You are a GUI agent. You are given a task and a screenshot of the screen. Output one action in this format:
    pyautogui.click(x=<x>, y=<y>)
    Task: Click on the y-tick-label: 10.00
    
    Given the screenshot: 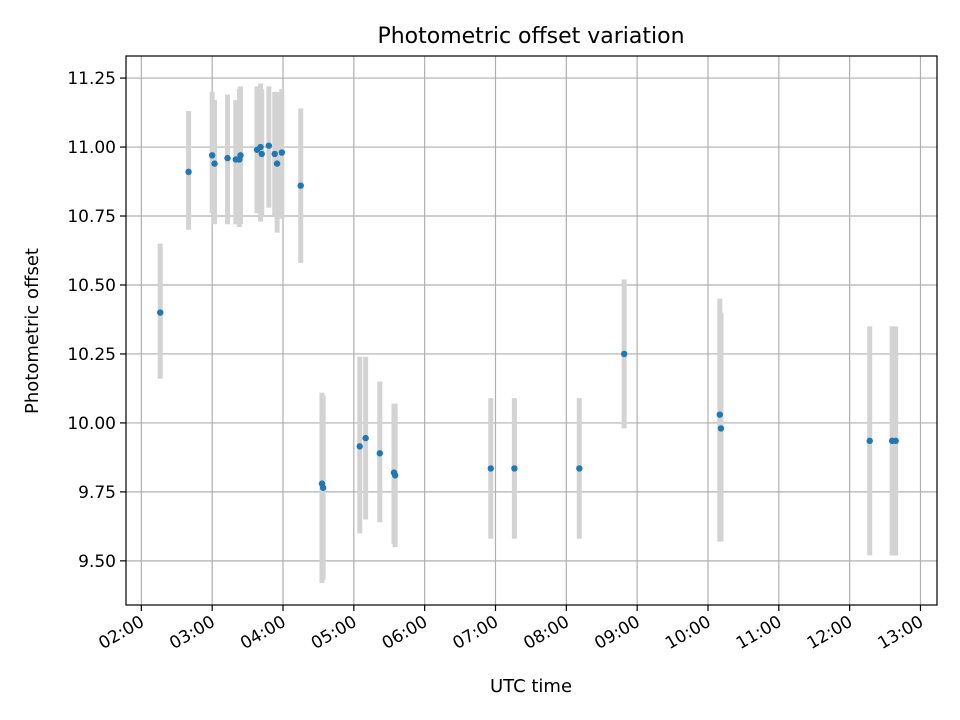 What is the action you would take?
    pyautogui.click(x=91, y=424)
    